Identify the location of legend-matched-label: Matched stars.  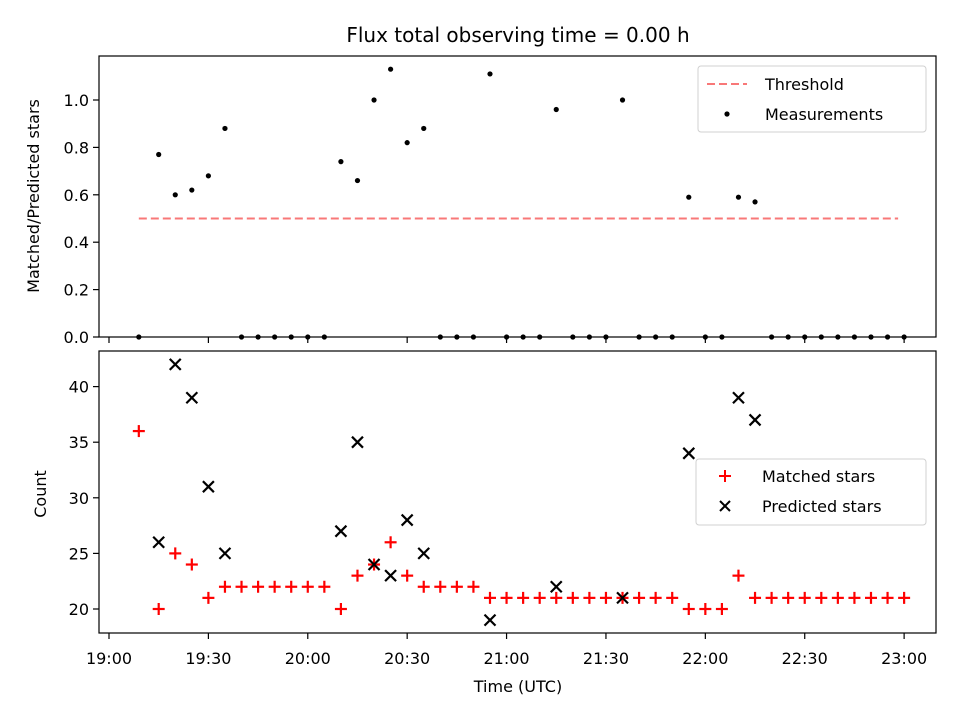
(818, 476).